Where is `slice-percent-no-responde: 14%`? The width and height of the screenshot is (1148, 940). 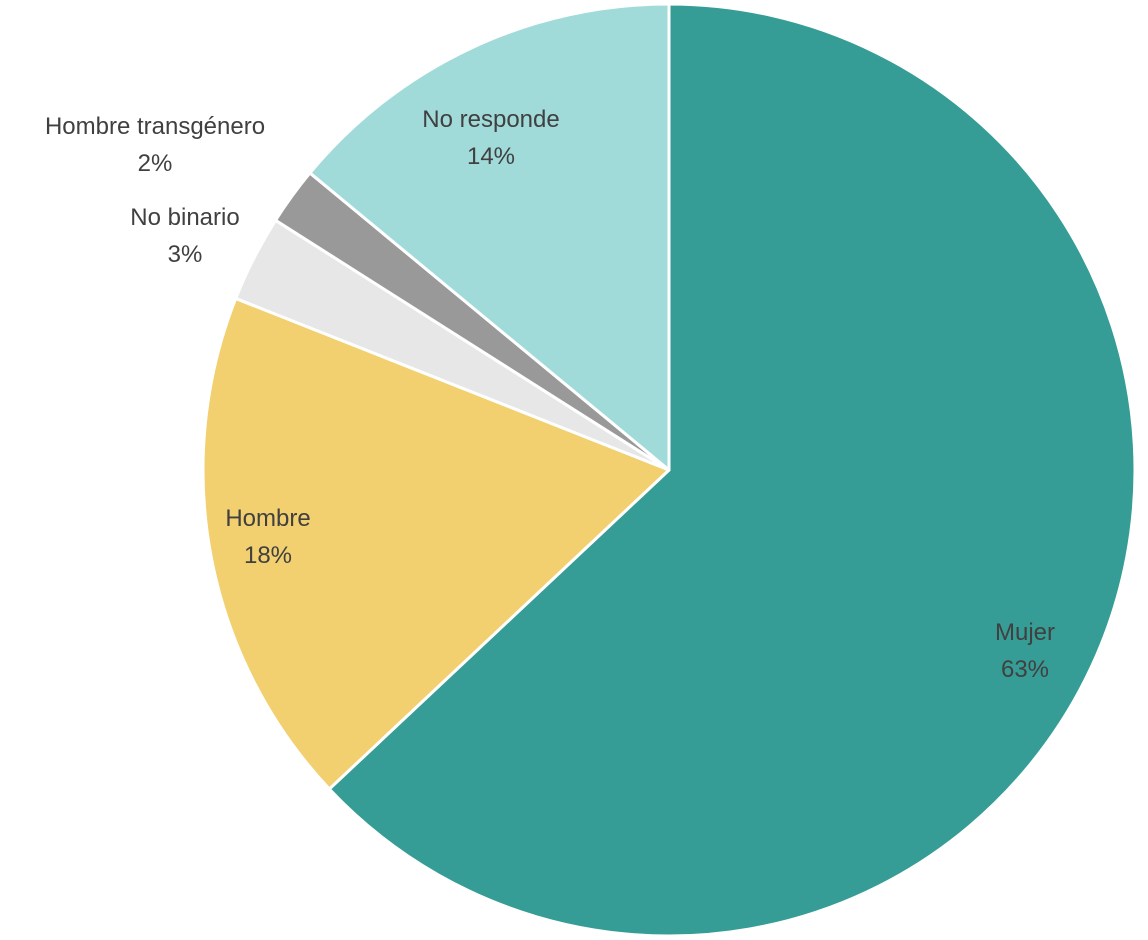
slice-percent-no-responde: 14% is located at coordinates (491, 156).